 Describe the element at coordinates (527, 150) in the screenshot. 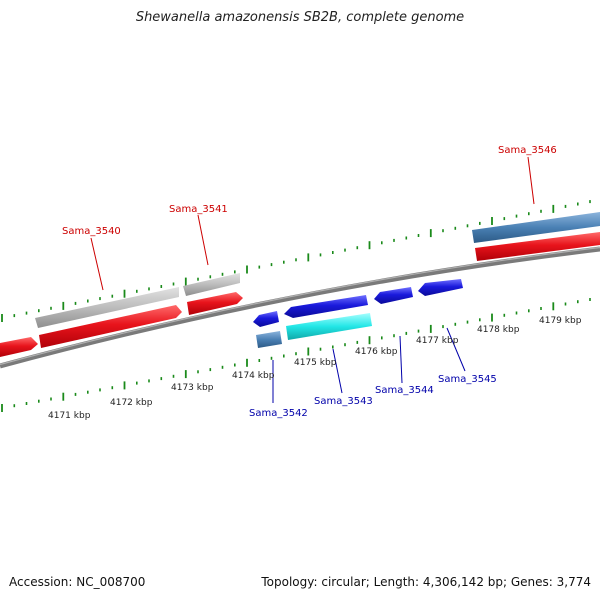

I see `gene-label-sama-3546: Sama_3546` at that location.